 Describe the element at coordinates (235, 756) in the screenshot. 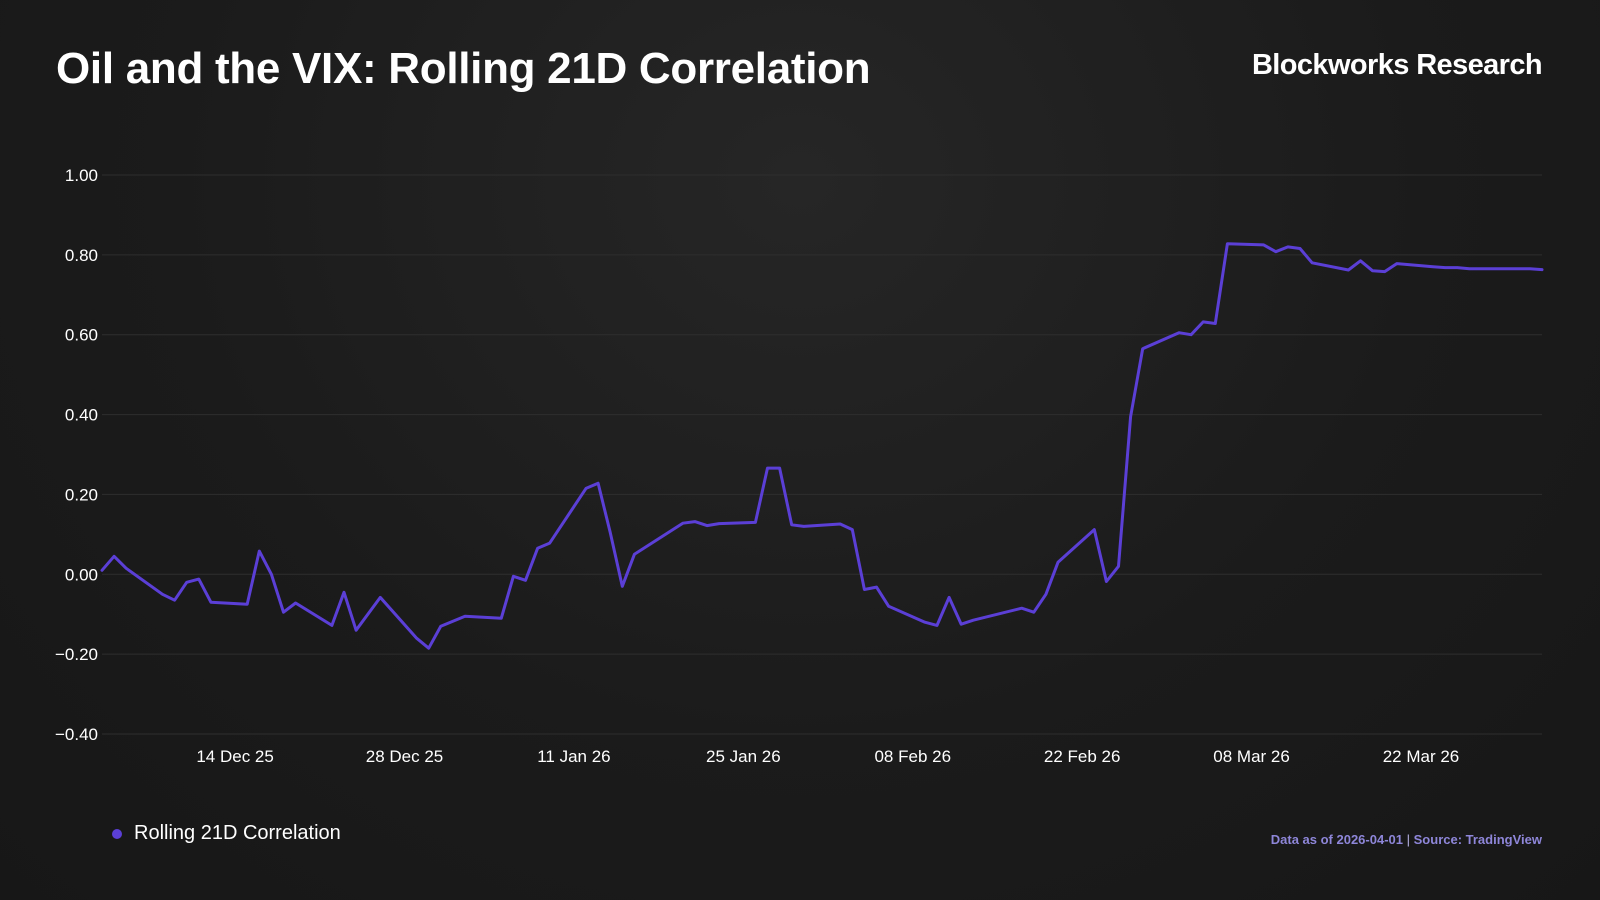

I see `x-tick-label: 14 Dec 25` at that location.